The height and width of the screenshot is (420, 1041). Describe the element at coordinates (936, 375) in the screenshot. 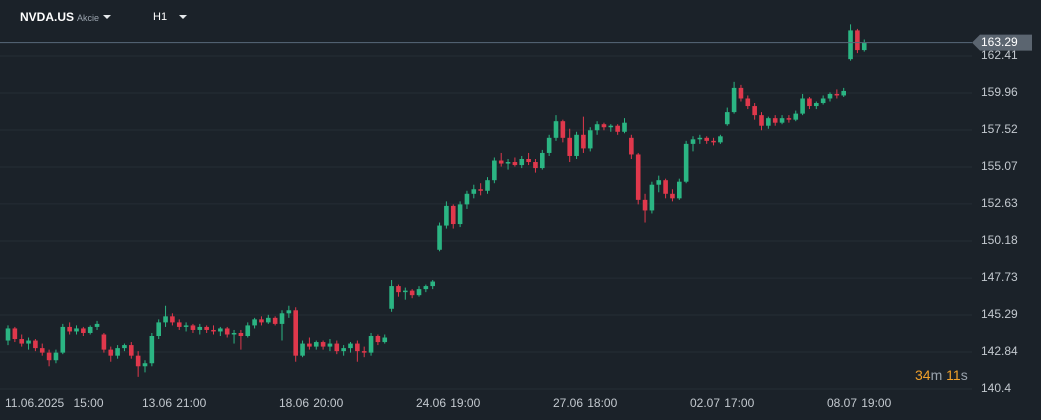

I see `timer-minutes-unit: m` at that location.